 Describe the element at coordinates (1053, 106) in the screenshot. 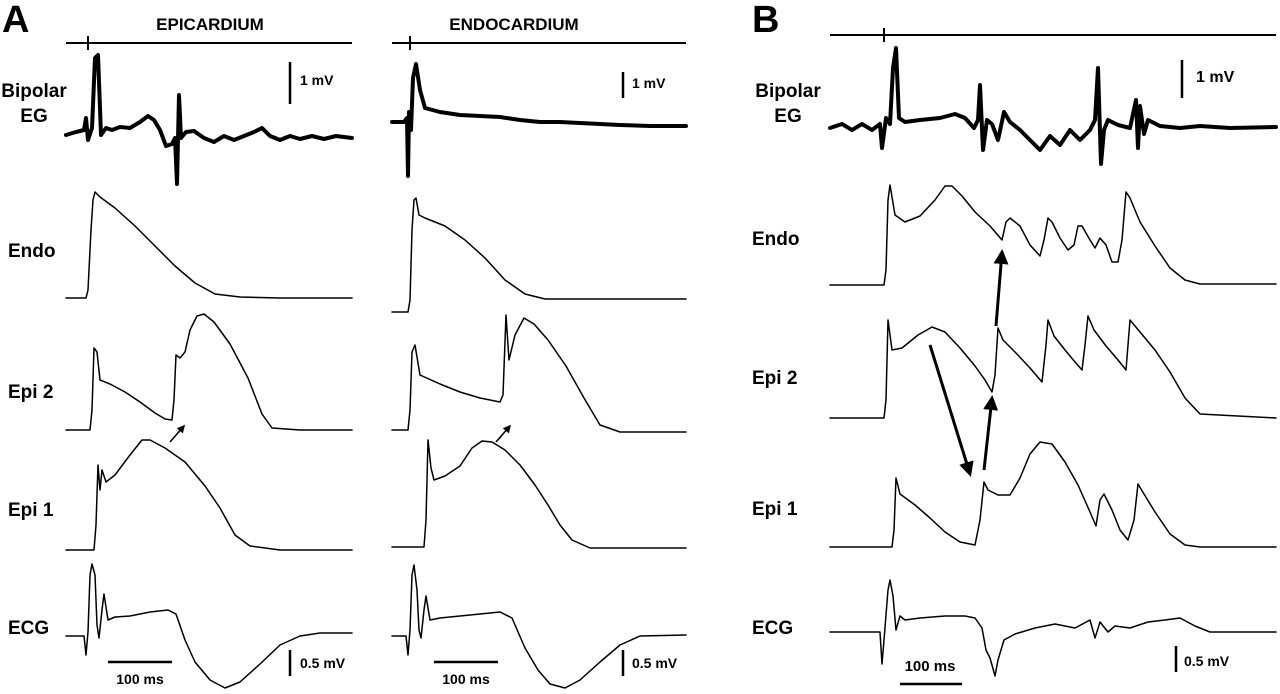

I see `trace-bipolar-eg-panel-b` at that location.